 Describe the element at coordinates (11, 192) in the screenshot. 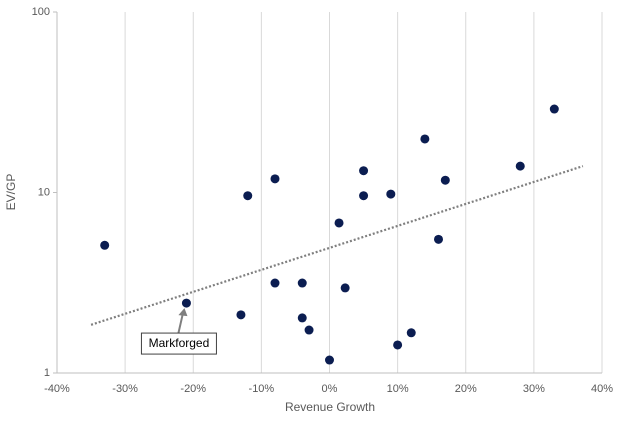

I see `y-axis-title: EV/GP` at that location.